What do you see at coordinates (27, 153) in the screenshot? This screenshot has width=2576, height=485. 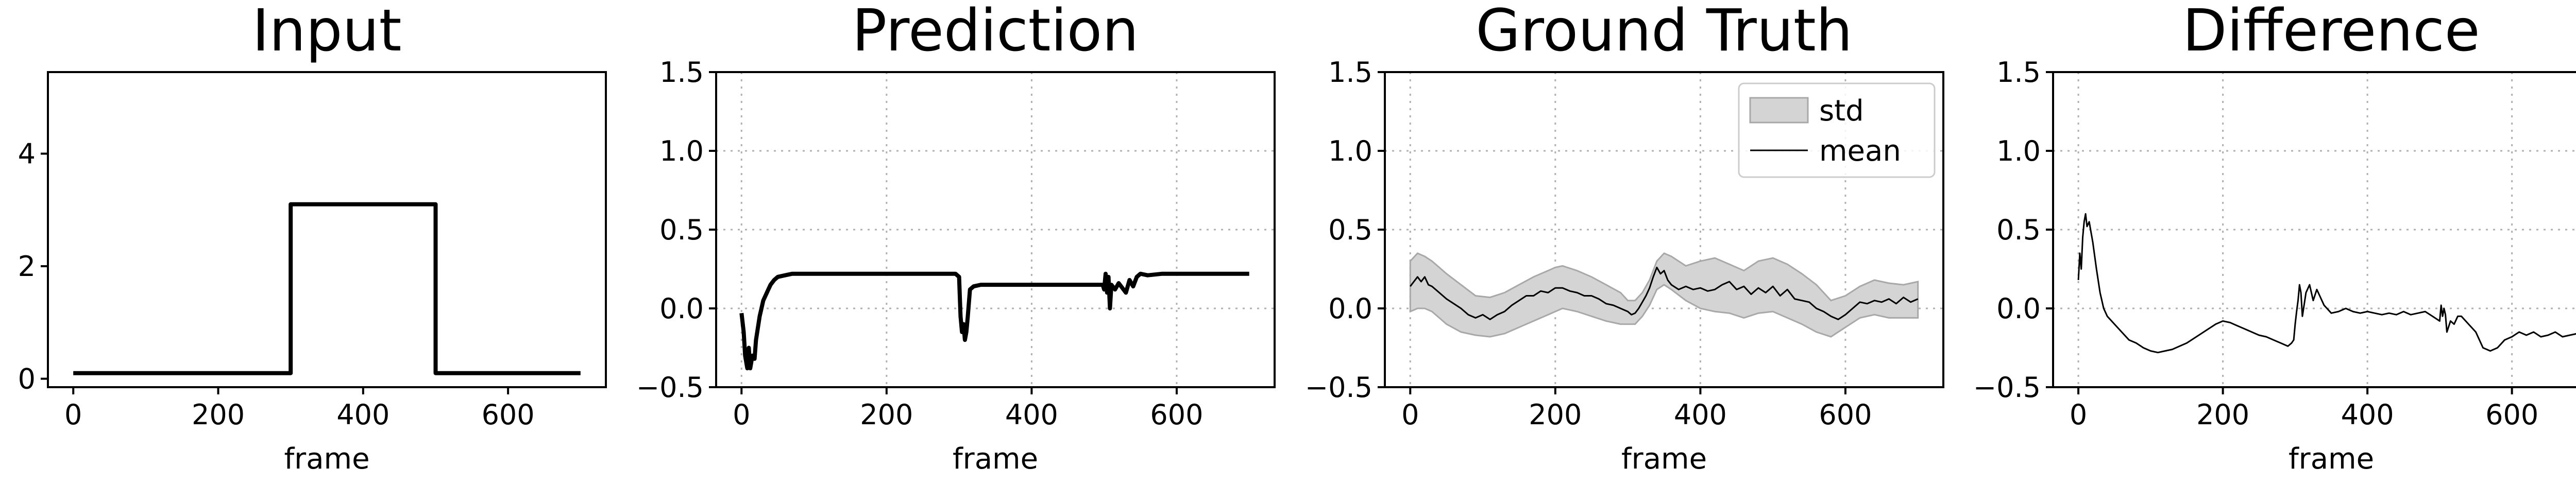 I see `y-tick-label: 4` at bounding box center [27, 153].